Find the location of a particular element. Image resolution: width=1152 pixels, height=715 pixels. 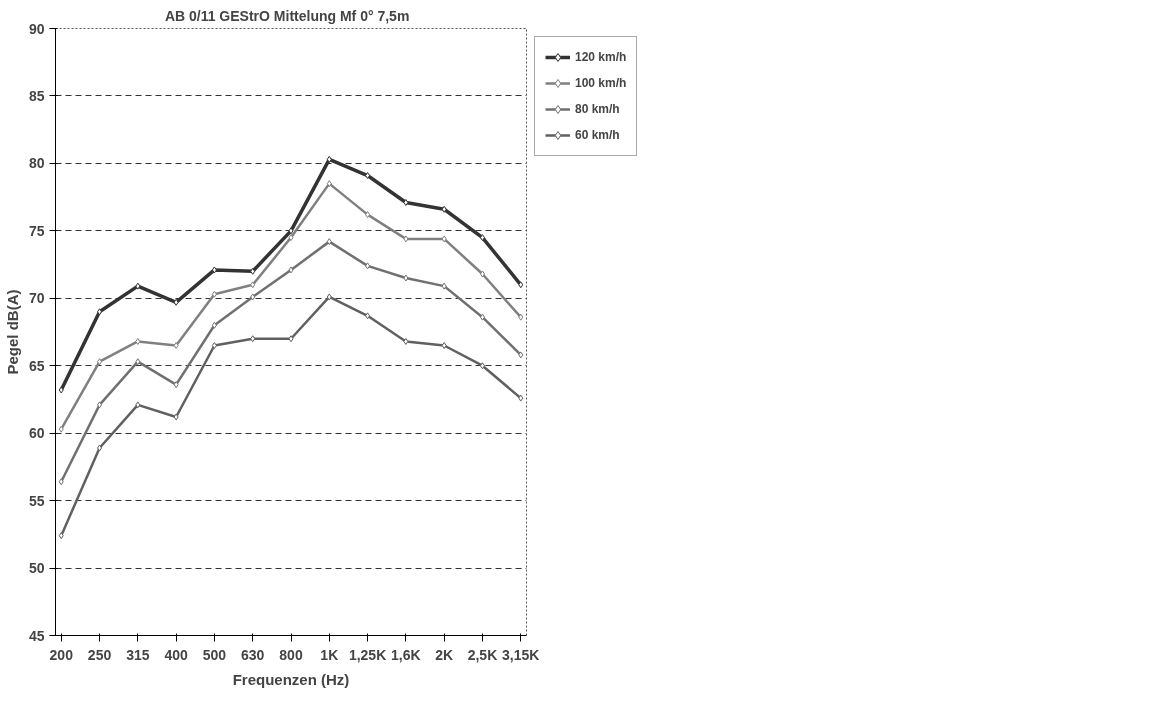

y-tick-label: 65 is located at coordinates (36, 365).